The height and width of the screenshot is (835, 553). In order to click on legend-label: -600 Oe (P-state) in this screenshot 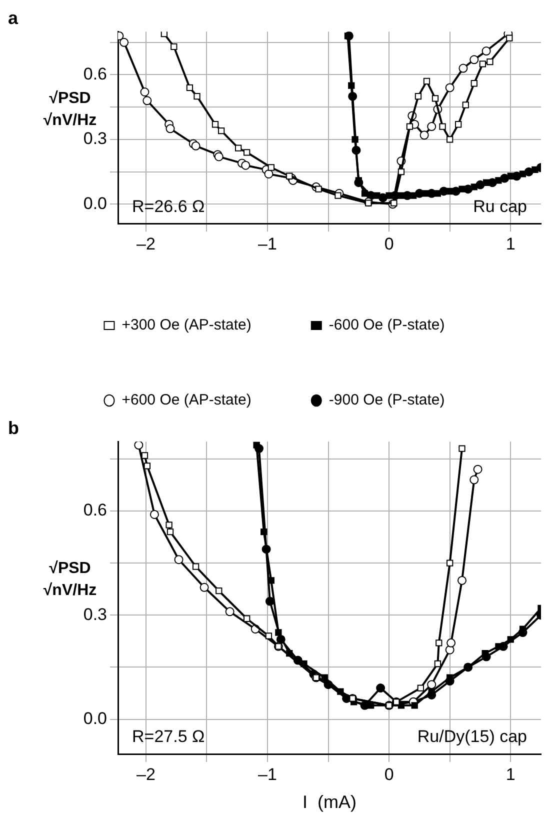, I will do `click(386, 325)`.